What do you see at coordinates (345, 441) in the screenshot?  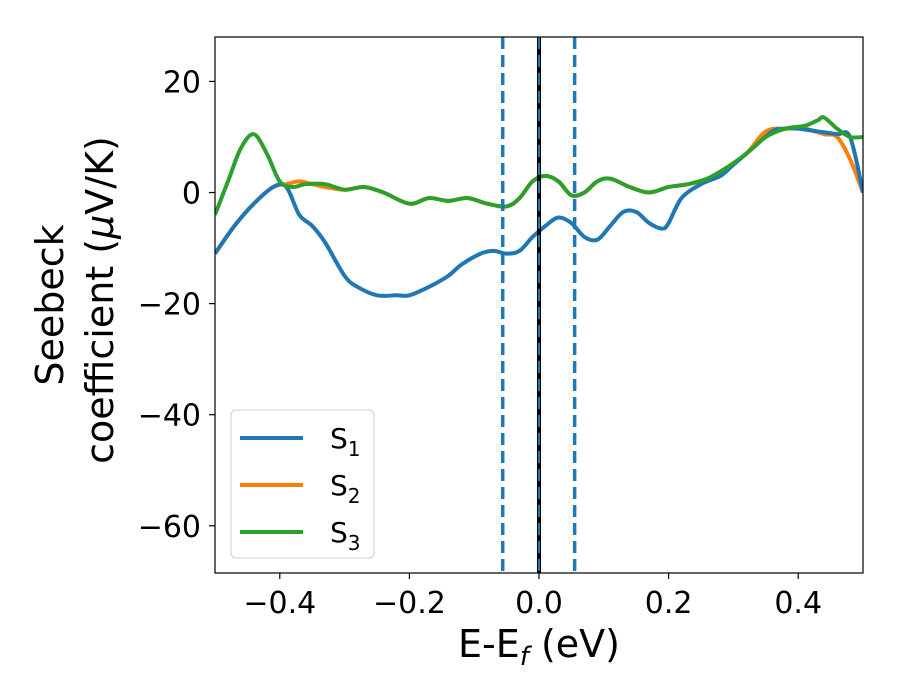 I see `legend-label-s1: S1` at bounding box center [345, 441].